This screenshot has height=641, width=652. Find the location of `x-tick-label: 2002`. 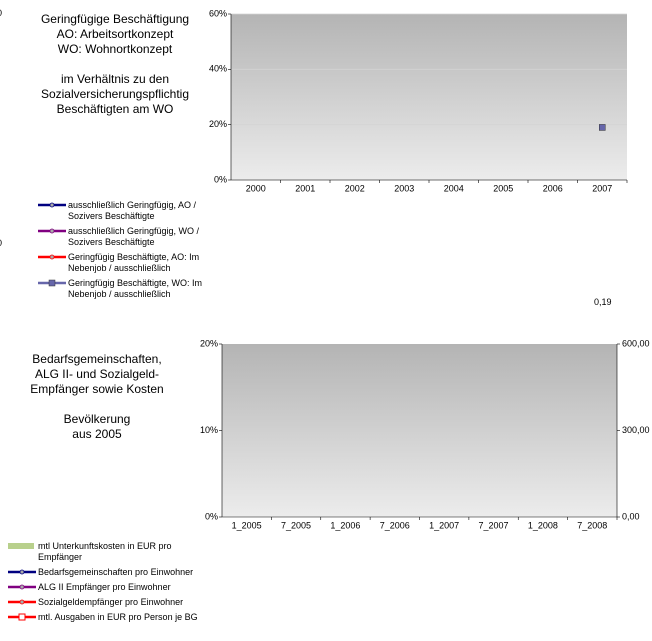

x-tick-label: 2002 is located at coordinates (355, 188).